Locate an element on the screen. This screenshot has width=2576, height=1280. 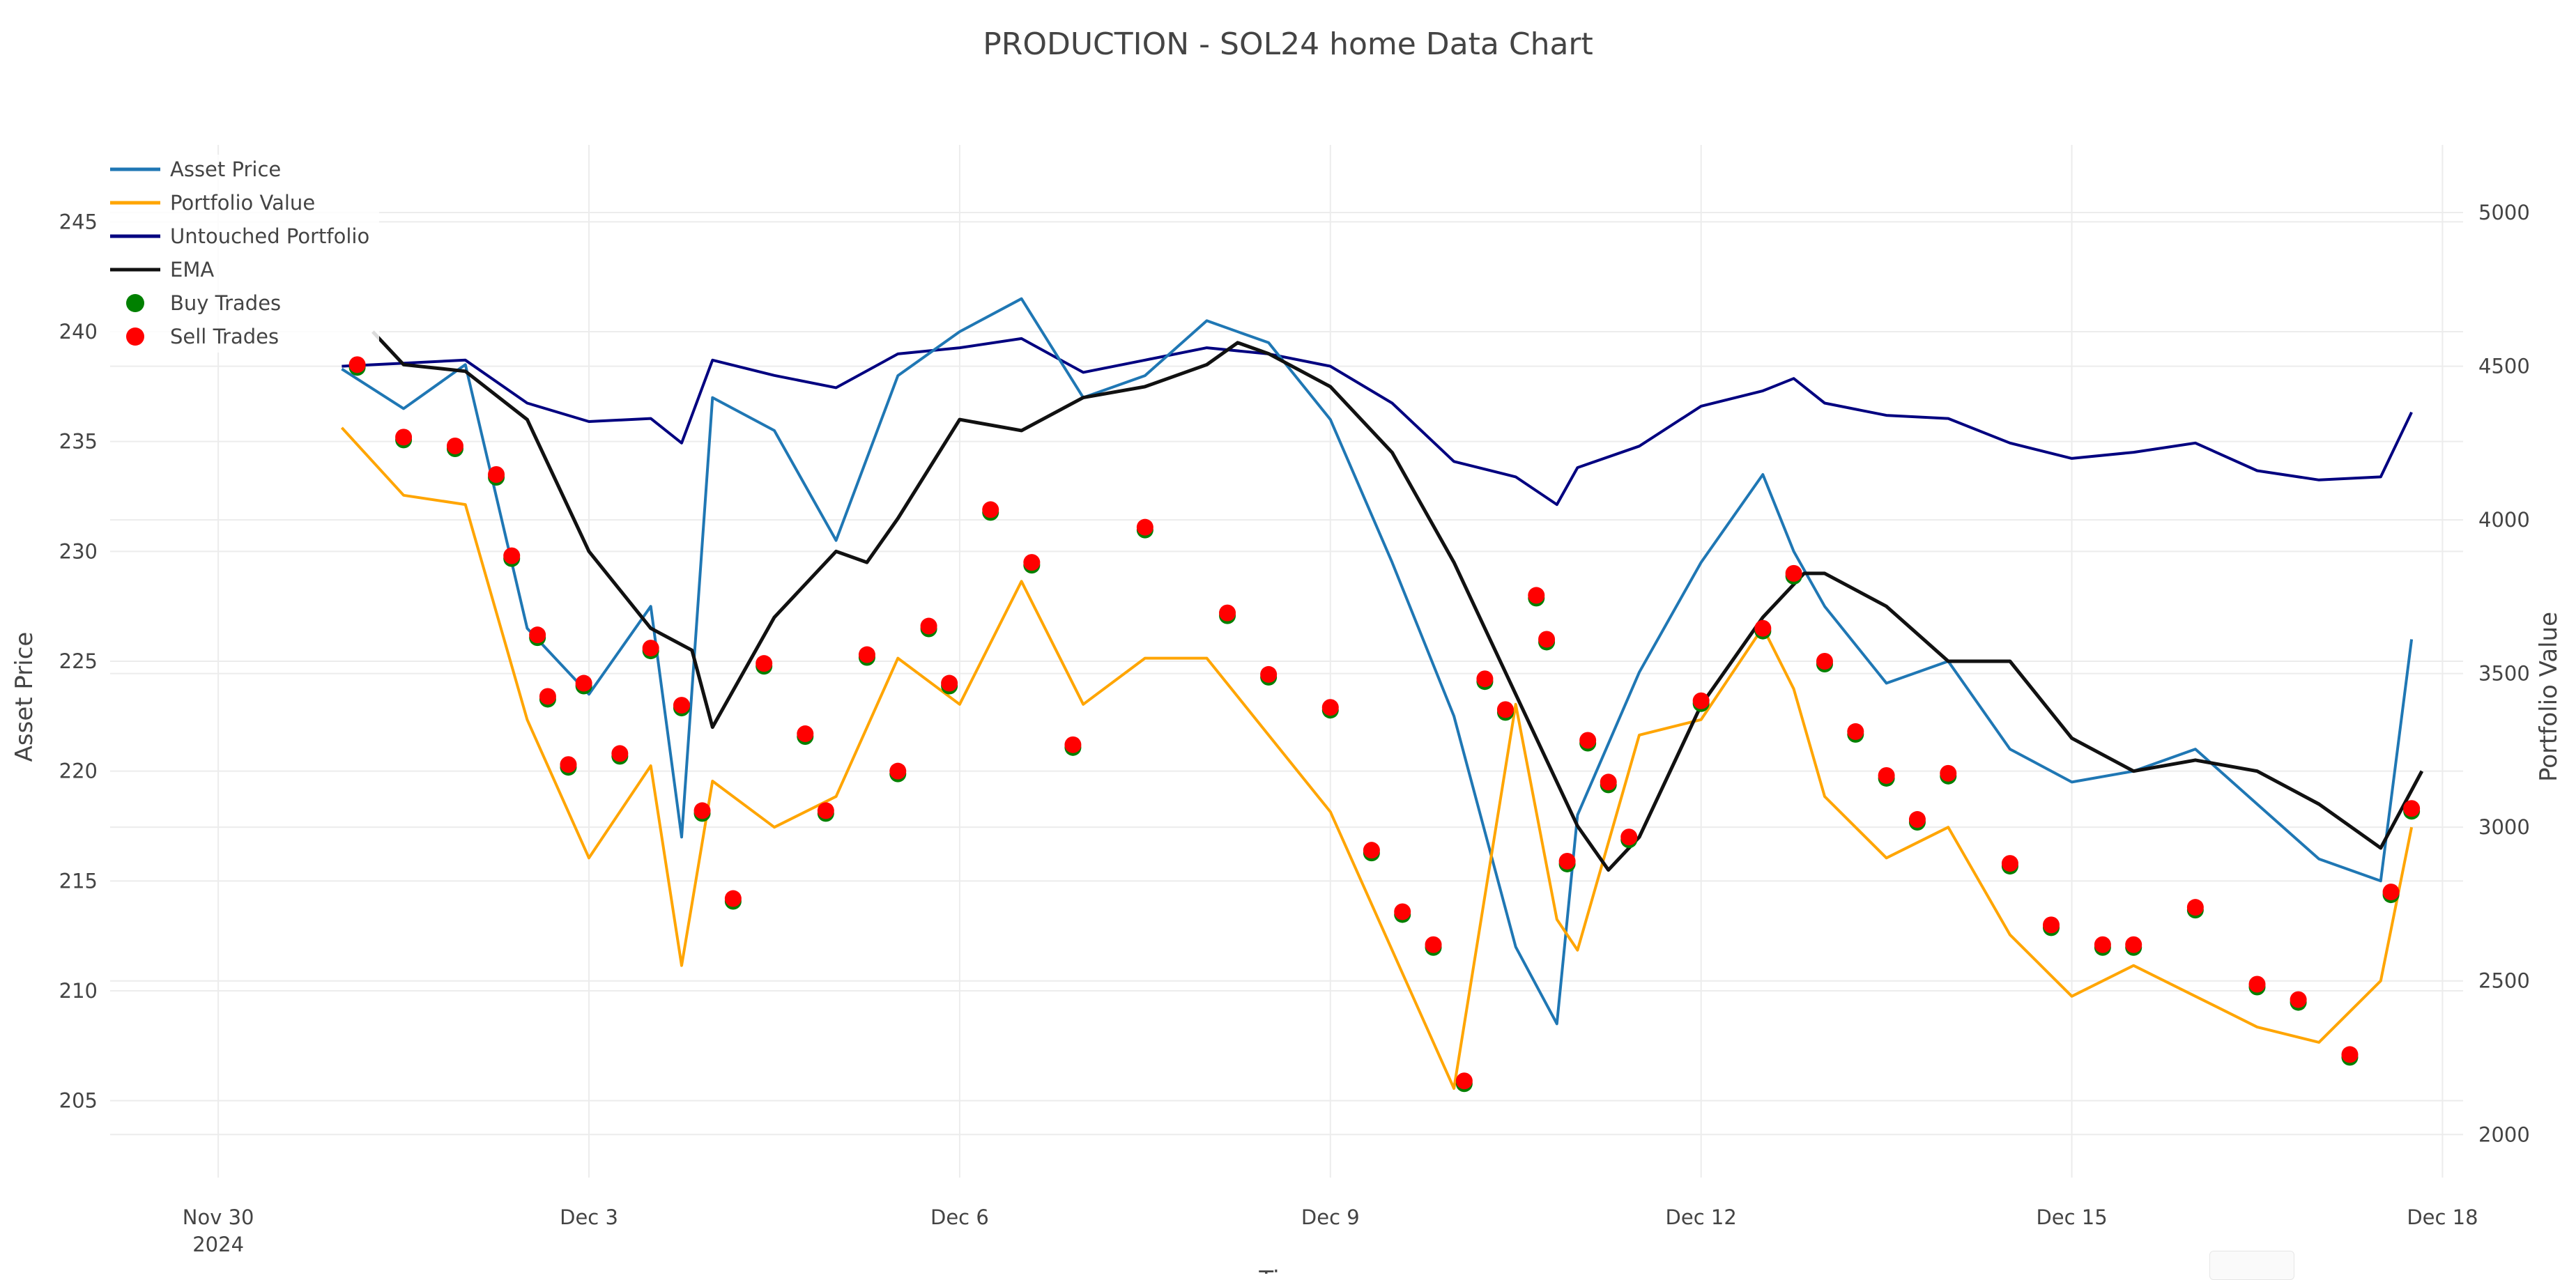
x-tick-label: Dec 15 is located at coordinates (2071, 1217).